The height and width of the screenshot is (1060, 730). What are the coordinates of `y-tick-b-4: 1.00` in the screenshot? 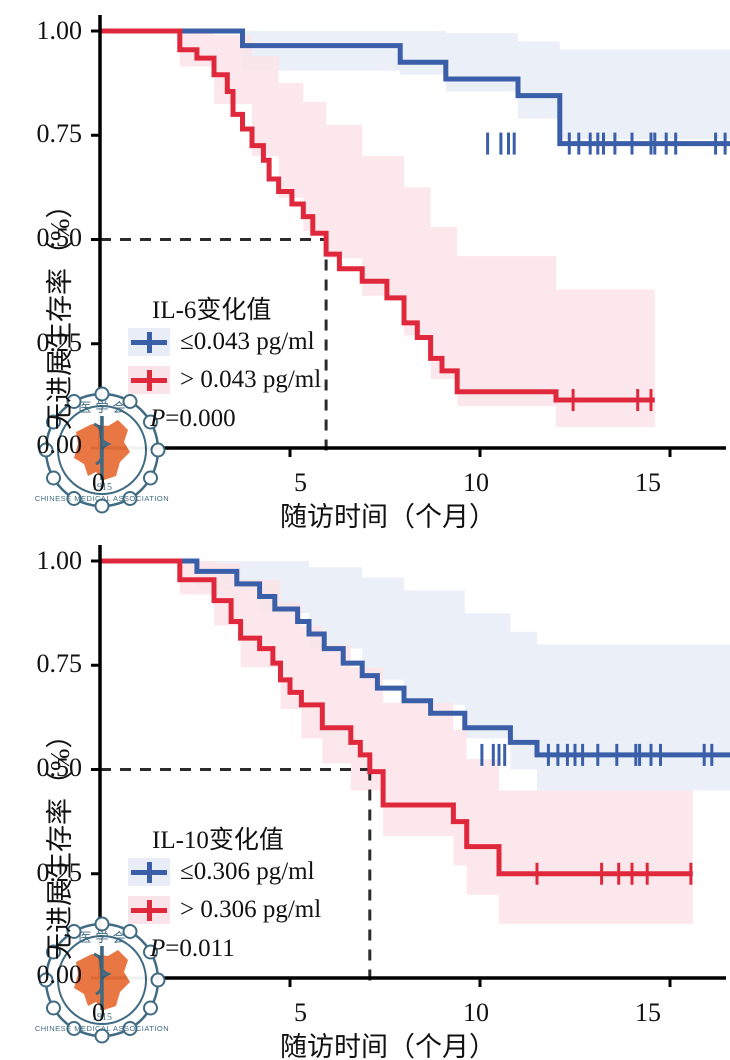 It's located at (59, 560).